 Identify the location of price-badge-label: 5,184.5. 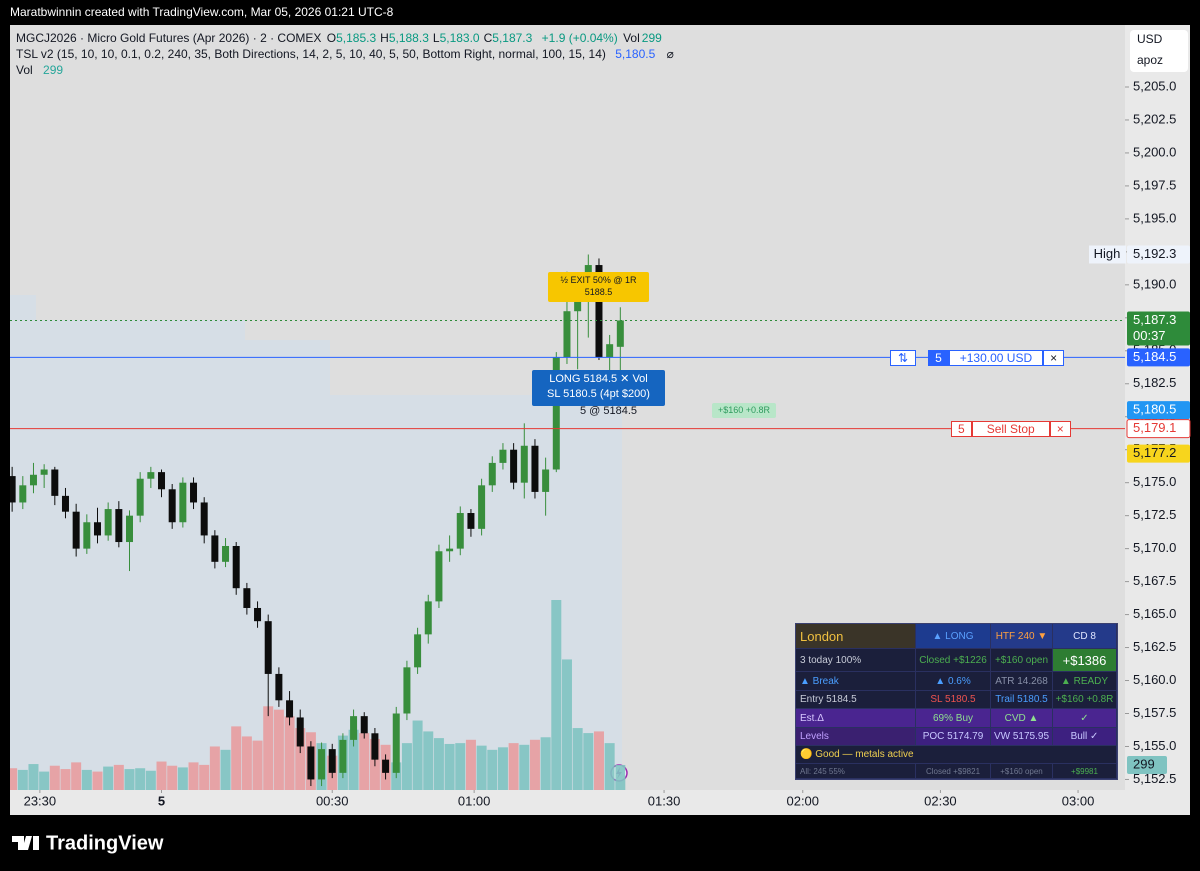
(1154, 356).